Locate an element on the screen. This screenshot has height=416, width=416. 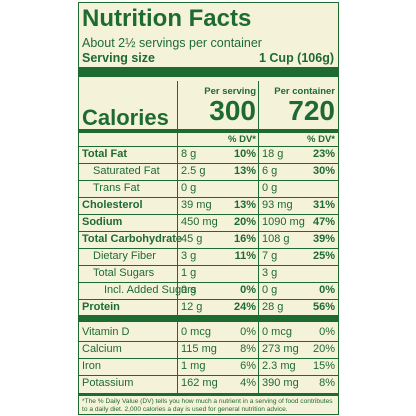
nutrient-name: Vitamin D is located at coordinates (106, 332).